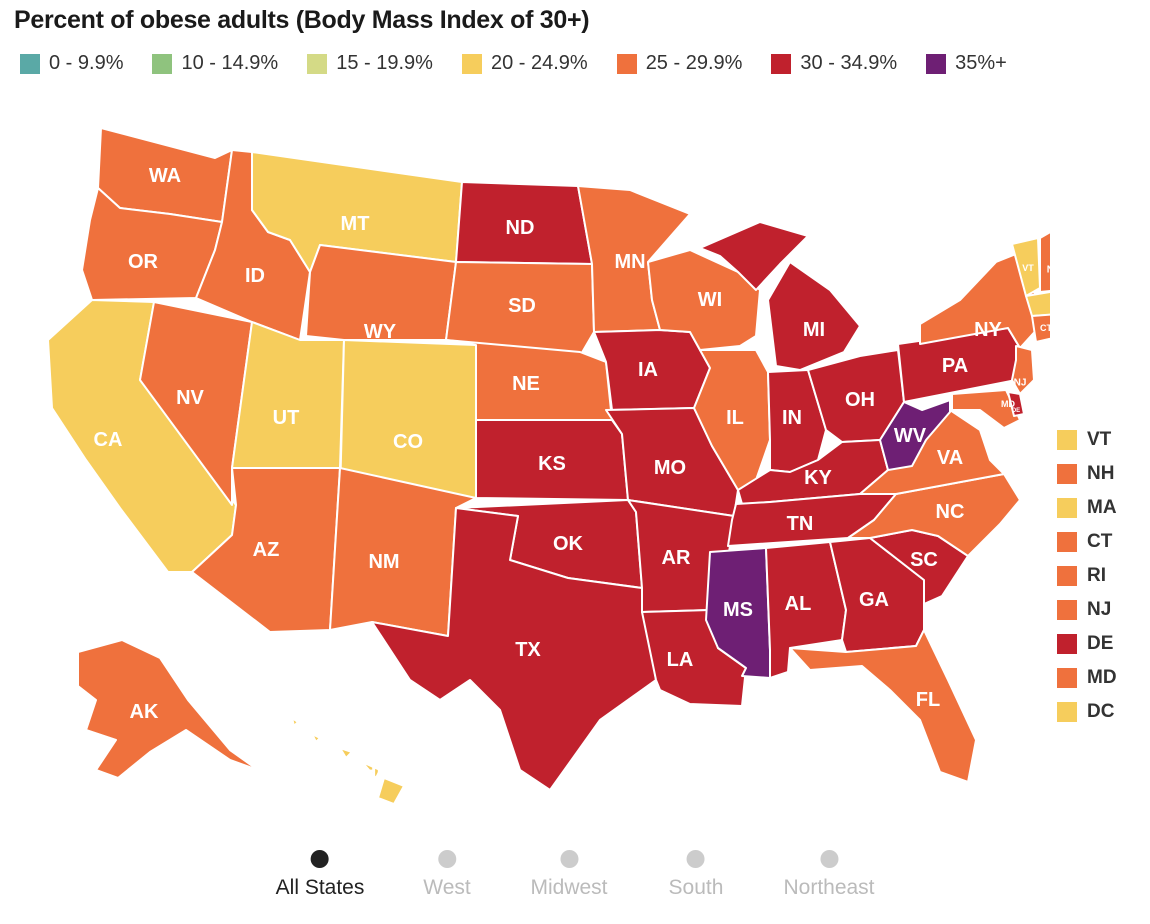  Describe the element at coordinates (696, 875) in the screenshot. I see `region-tab-south: South` at that location.